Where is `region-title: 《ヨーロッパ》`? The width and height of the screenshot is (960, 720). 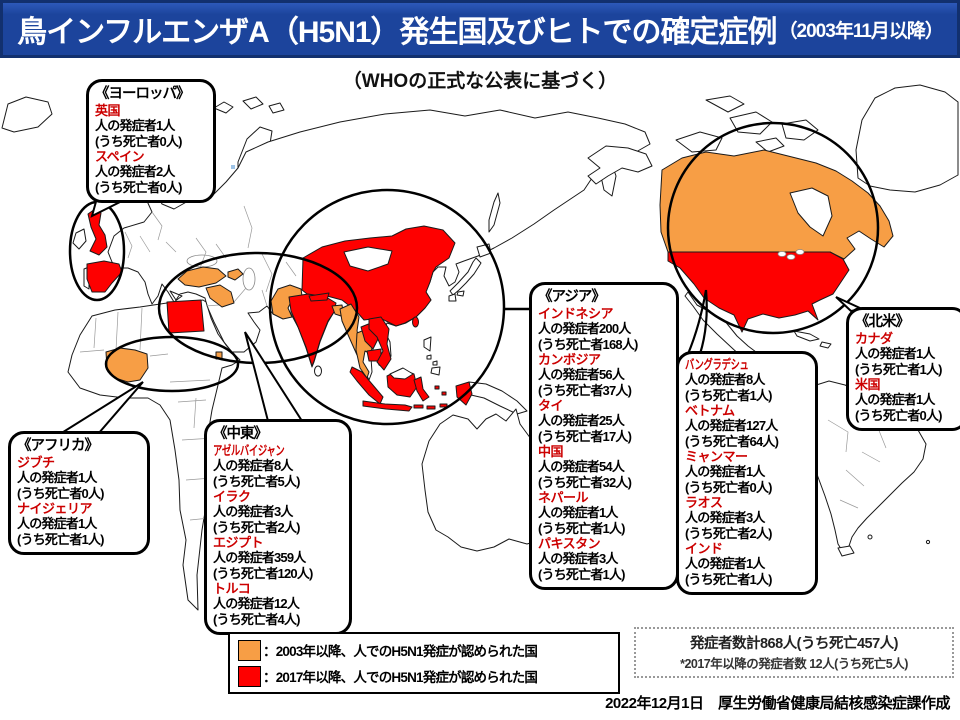
region-title: 《ヨーロッパ》 is located at coordinates (143, 94).